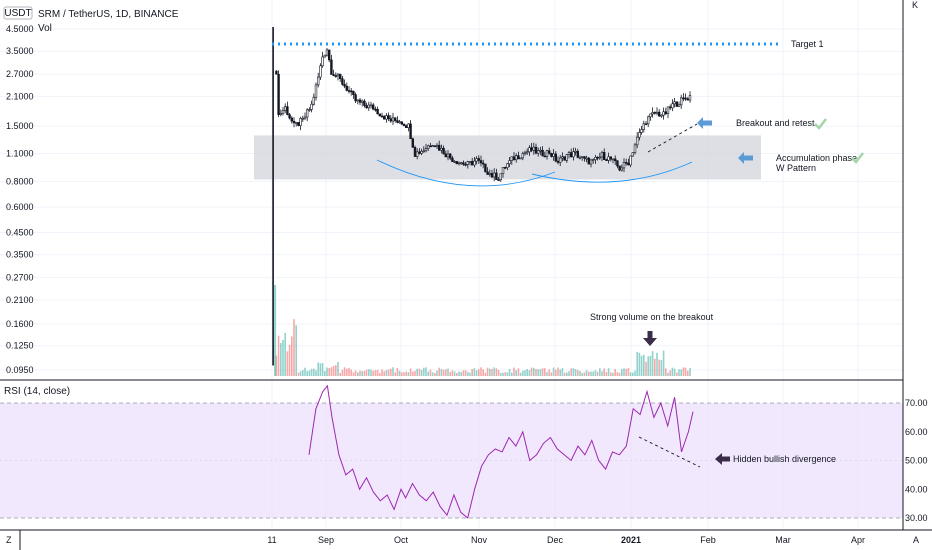  What do you see at coordinates (9, 540) in the screenshot?
I see `corner-left-button: Z` at bounding box center [9, 540].